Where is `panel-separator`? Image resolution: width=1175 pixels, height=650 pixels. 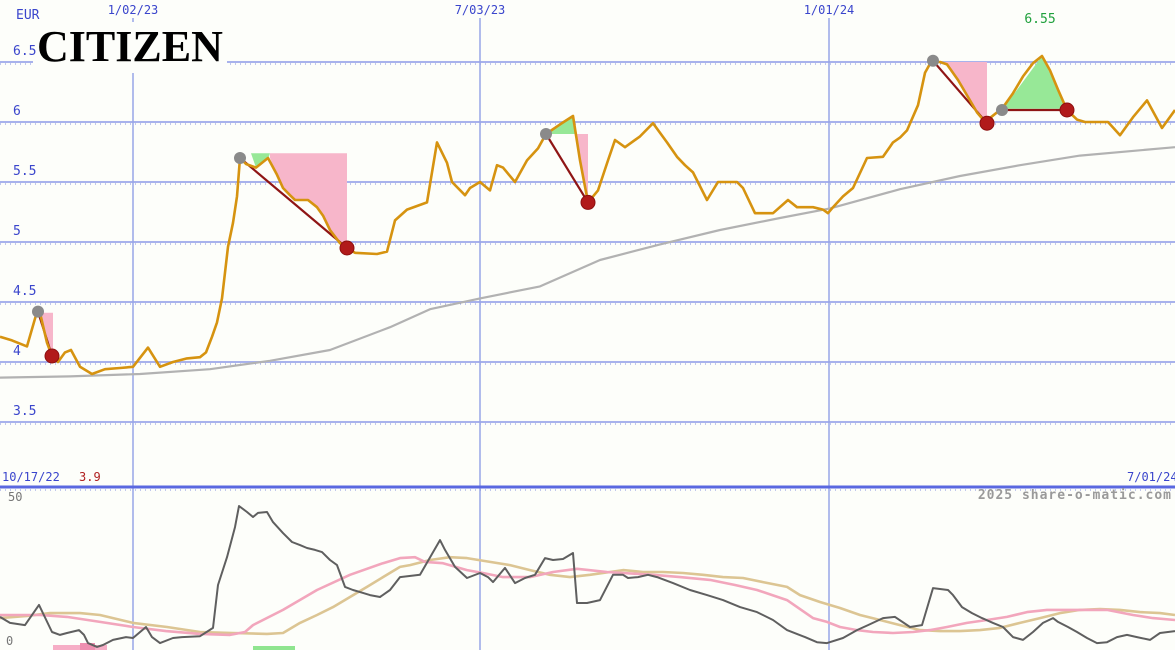 panel-separator is located at coordinates (587, 487).